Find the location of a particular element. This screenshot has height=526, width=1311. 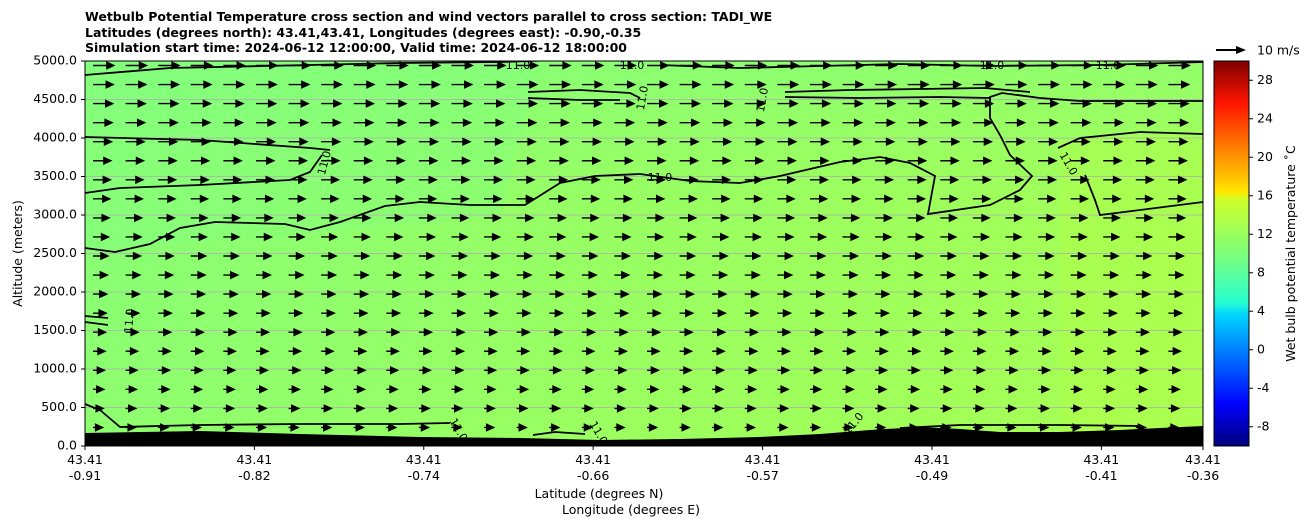

quiver-key-arrowhead is located at coordinates (1241, 50).